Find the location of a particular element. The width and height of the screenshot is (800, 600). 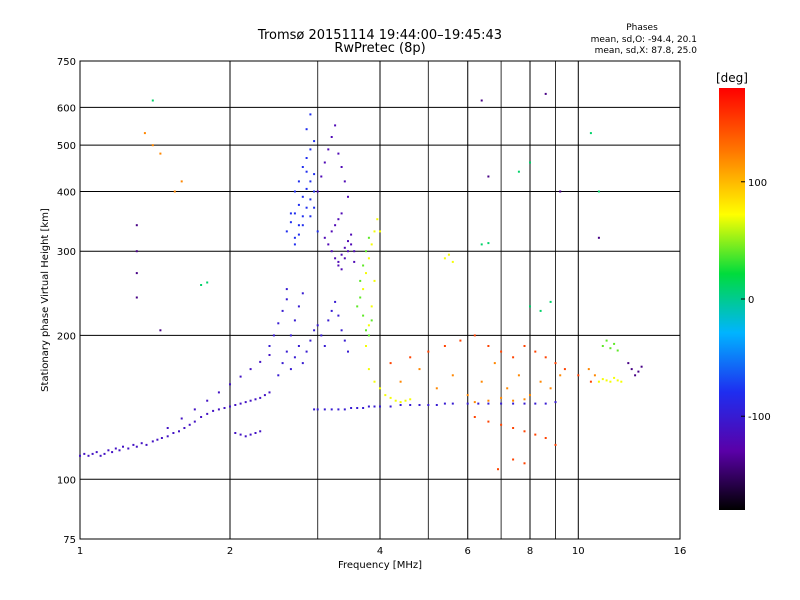

x-tick-label: 6 is located at coordinates (468, 551).